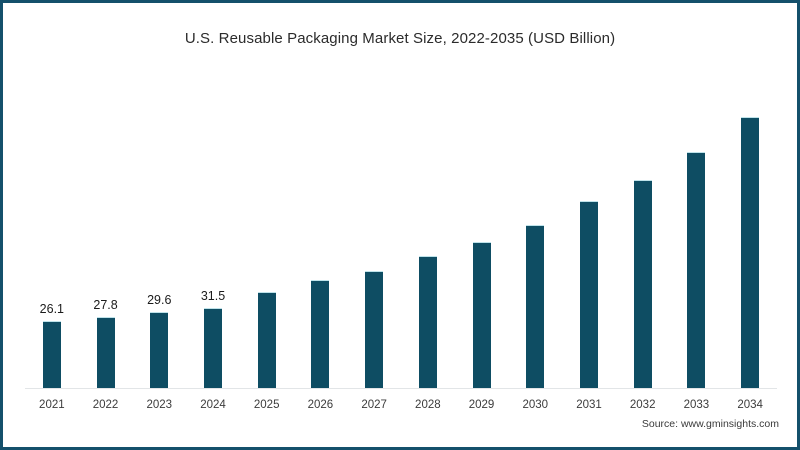  I want to click on x-axis-tick-label: 2027, so click(374, 405).